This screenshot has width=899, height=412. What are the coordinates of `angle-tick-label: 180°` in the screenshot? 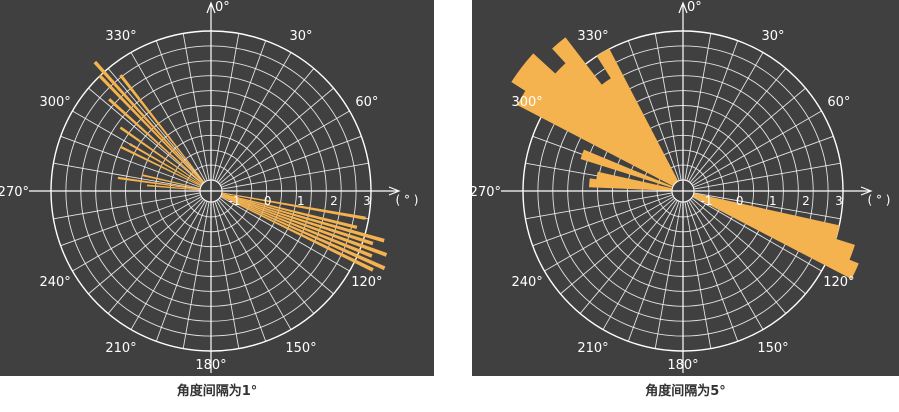 It's located at (210, 365).